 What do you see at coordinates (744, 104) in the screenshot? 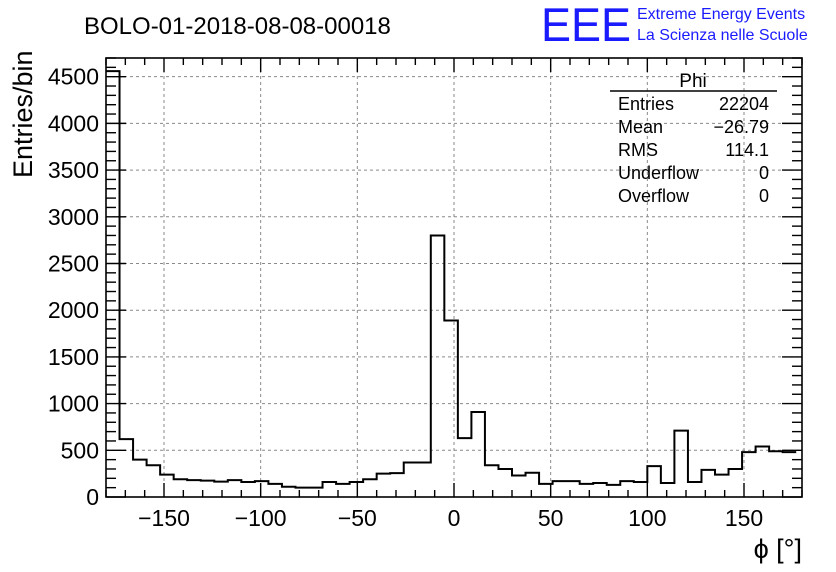
I see `stats-row-value: 22204` at bounding box center [744, 104].